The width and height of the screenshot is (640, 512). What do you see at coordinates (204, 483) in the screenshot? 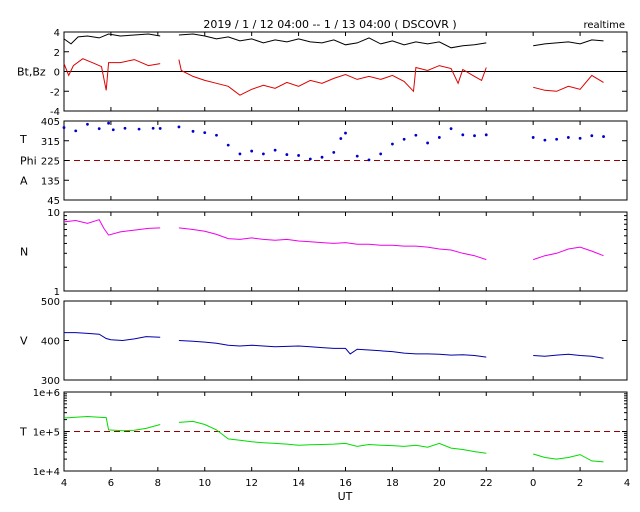
I see `x-tick-label: 10` at bounding box center [204, 483].